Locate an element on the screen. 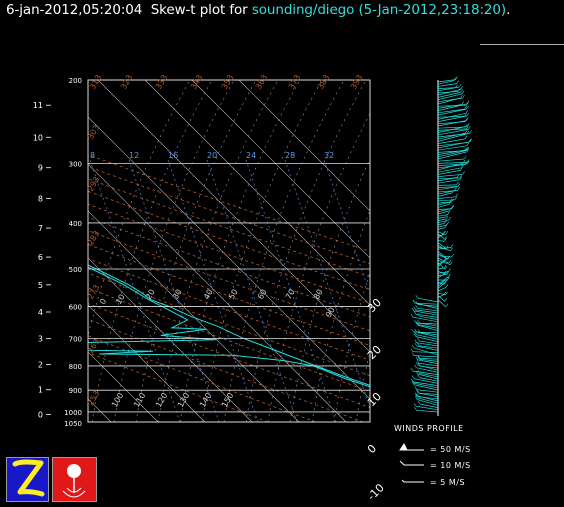 The height and width of the screenshot is (507, 564). mixing-ratio-label: 24 is located at coordinates (251, 155).